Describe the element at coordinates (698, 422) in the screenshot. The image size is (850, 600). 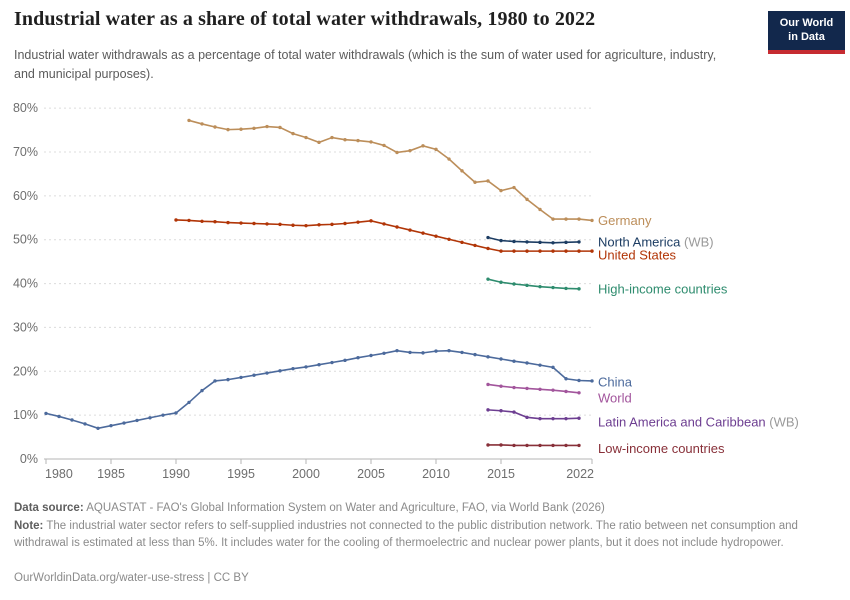
I see `series-label-latin-america-and-caribbean: Latin America and Caribbean (WB)` at that location.